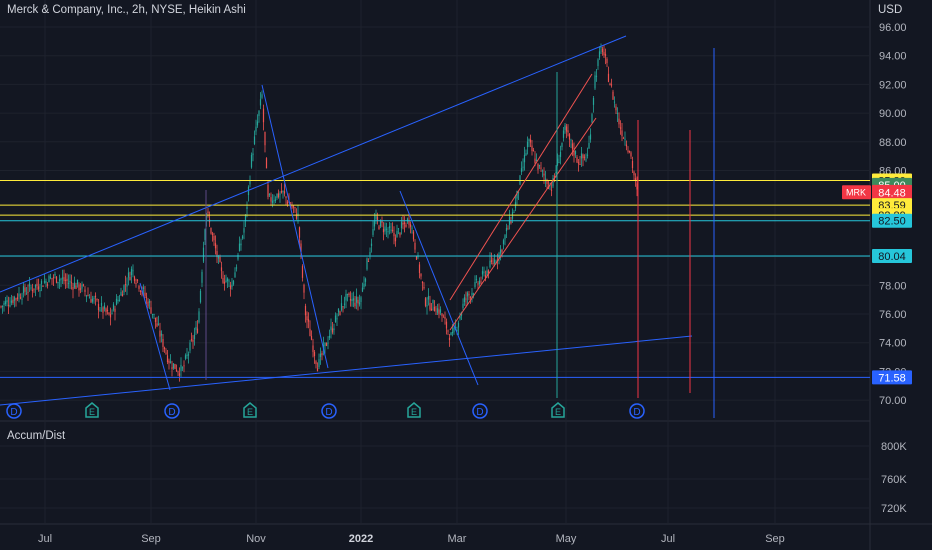  I want to click on y-tick-label: 88.00, so click(893, 143).